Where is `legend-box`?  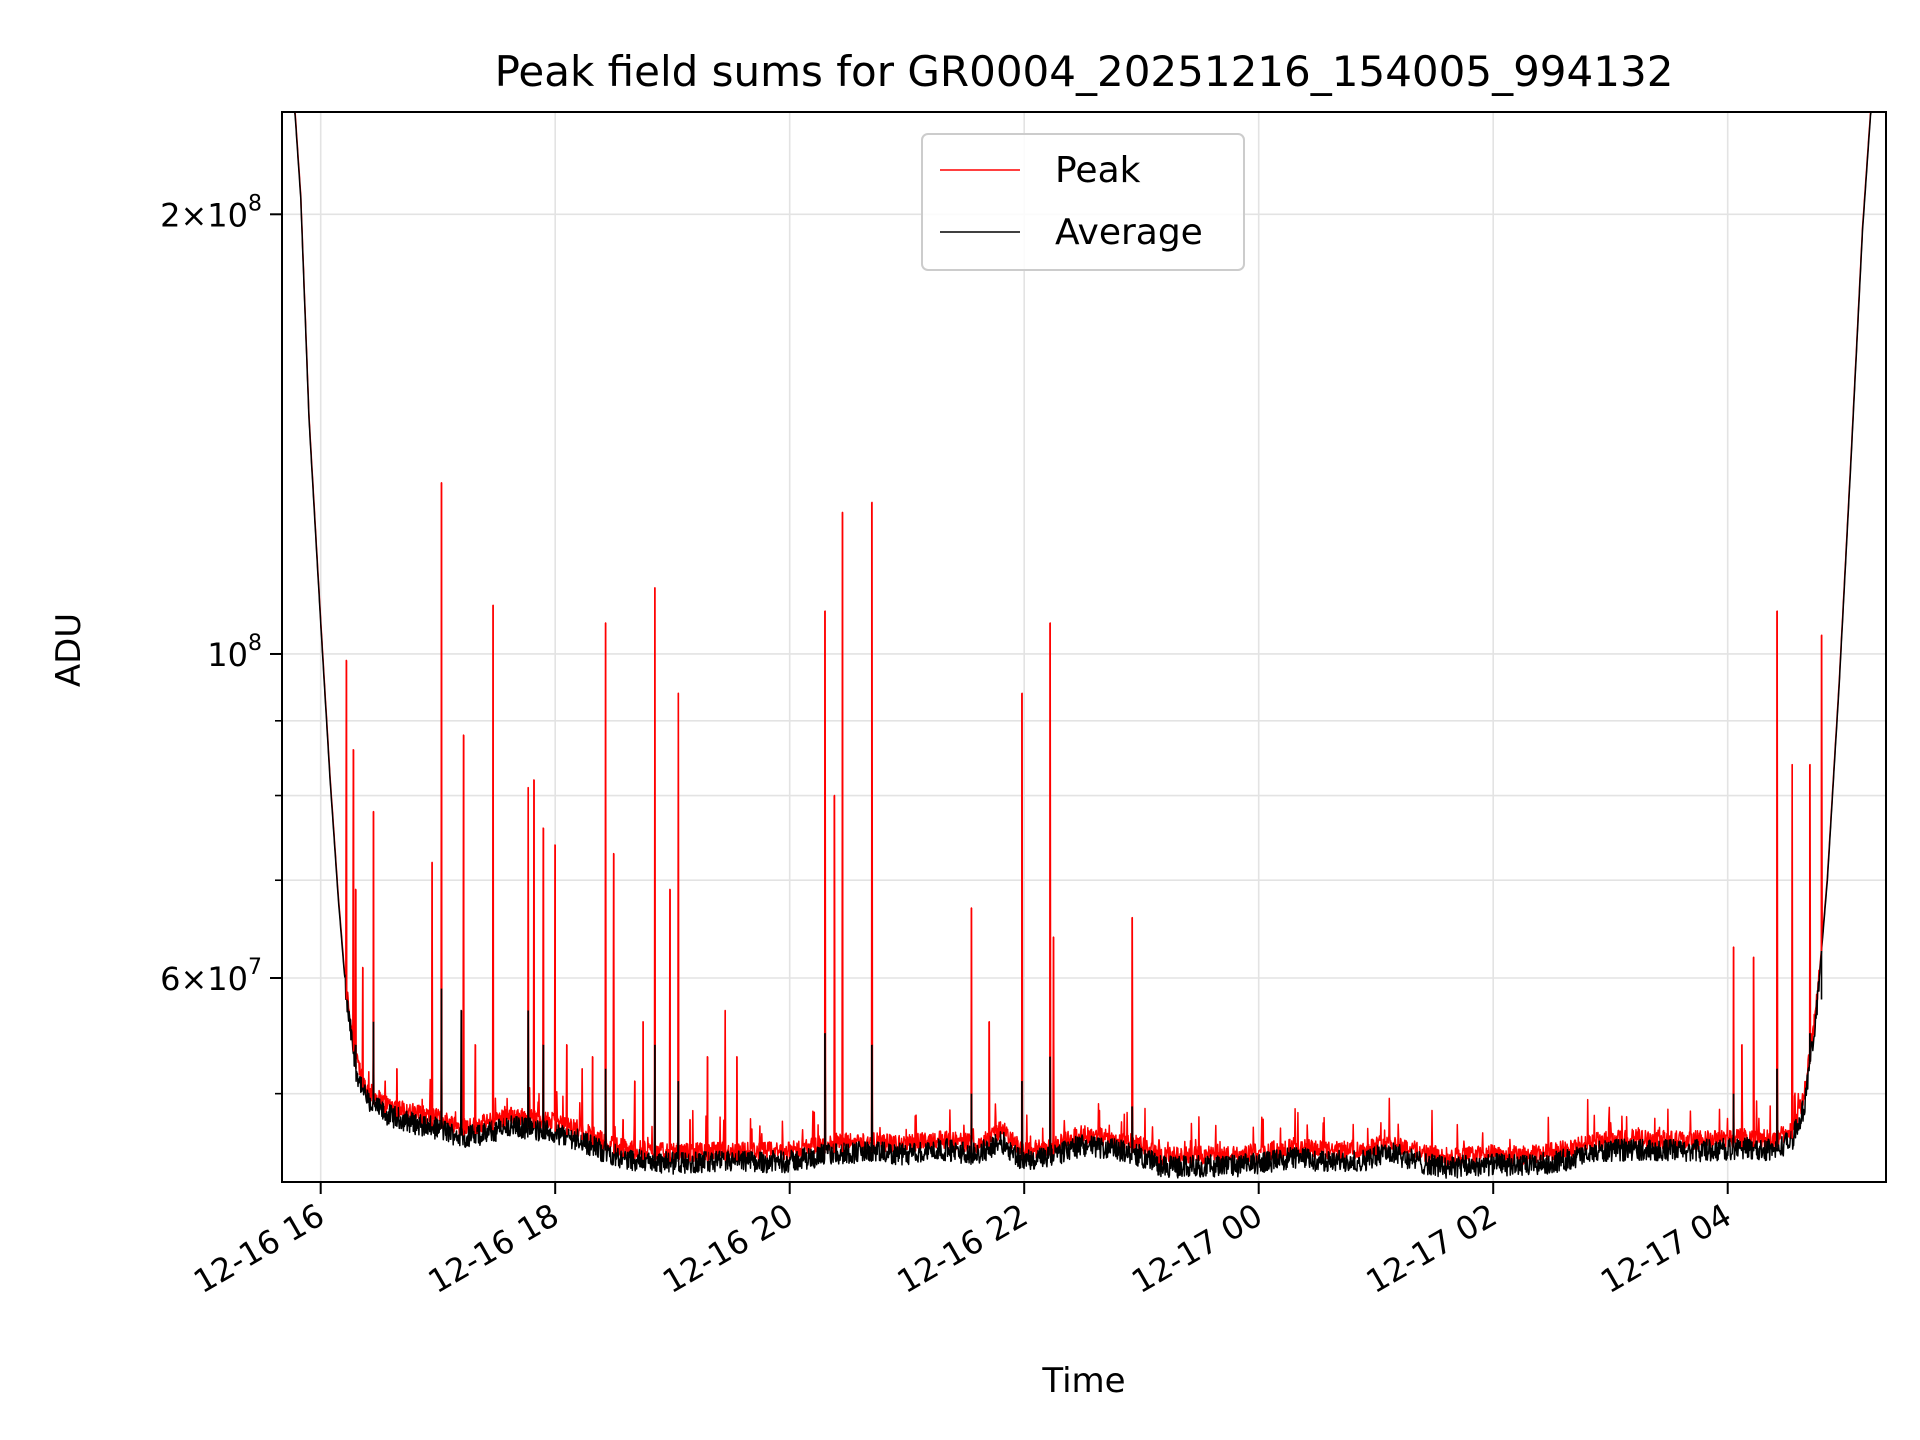
legend-box is located at coordinates (1083, 202).